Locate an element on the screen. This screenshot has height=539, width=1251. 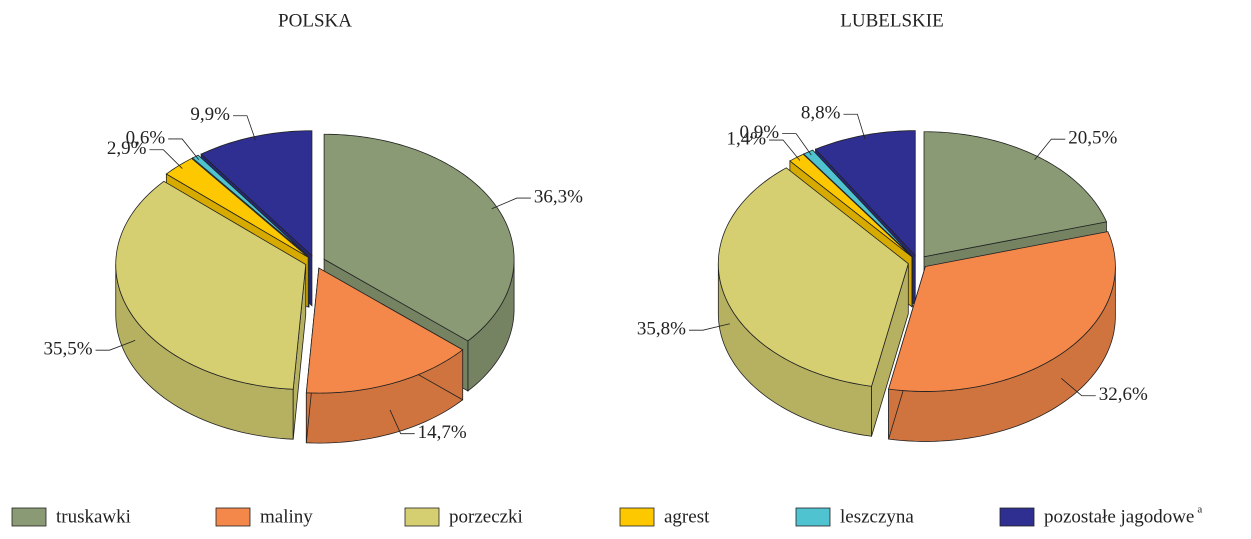
legend-label: leszczyna is located at coordinates (877, 516).